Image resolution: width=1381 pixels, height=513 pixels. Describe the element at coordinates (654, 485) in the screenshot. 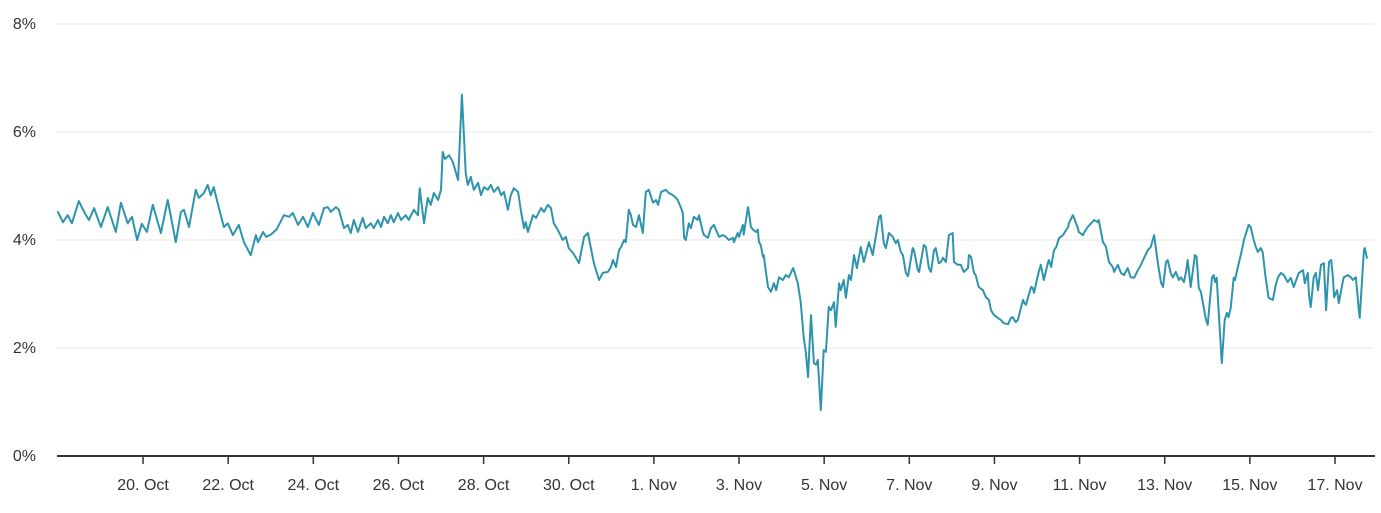

I see `x-axis-label: 1. Nov` at that location.